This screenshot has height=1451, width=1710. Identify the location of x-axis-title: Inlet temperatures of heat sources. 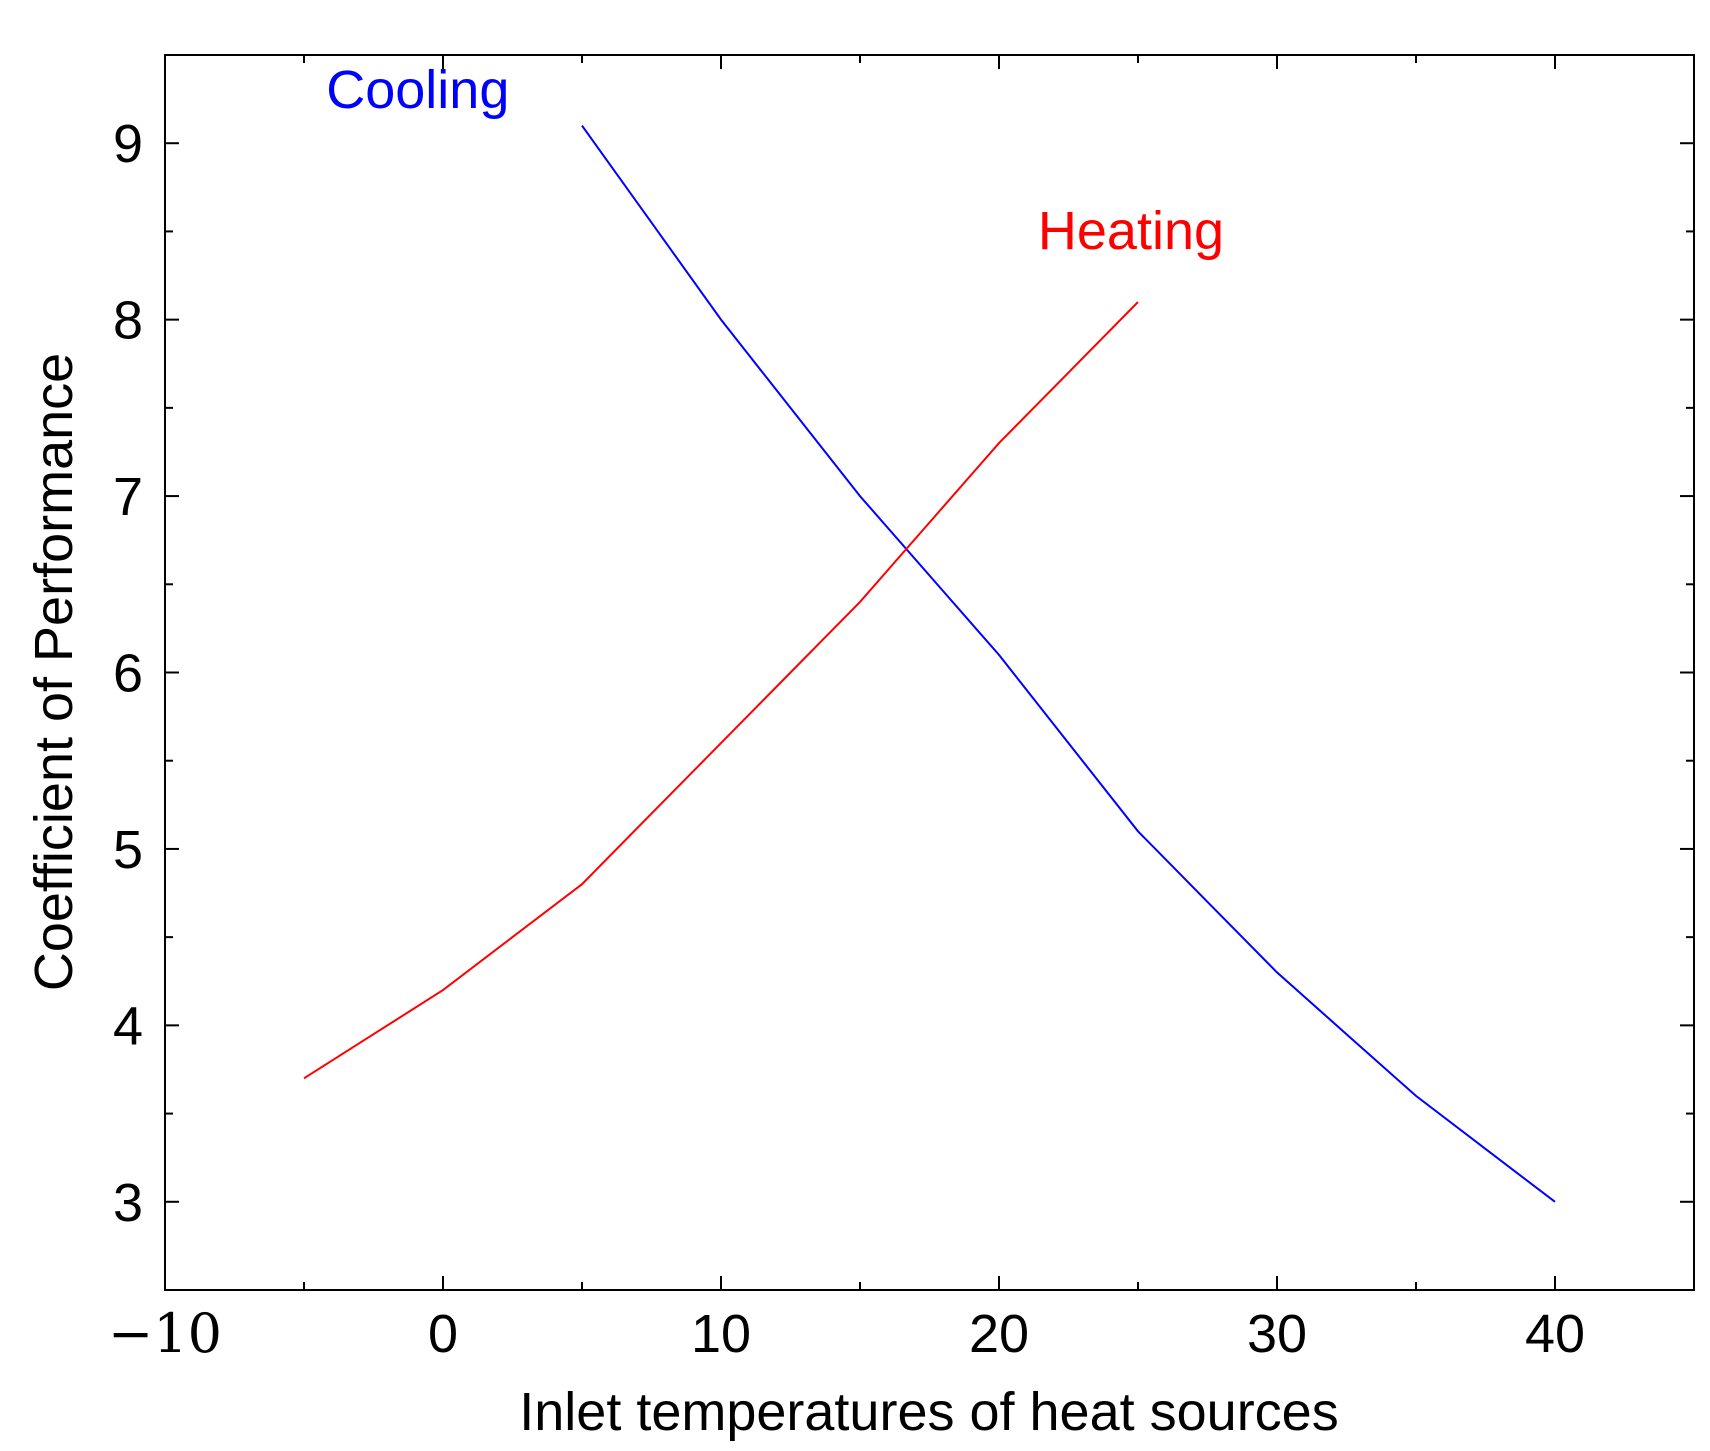
(928, 1412).